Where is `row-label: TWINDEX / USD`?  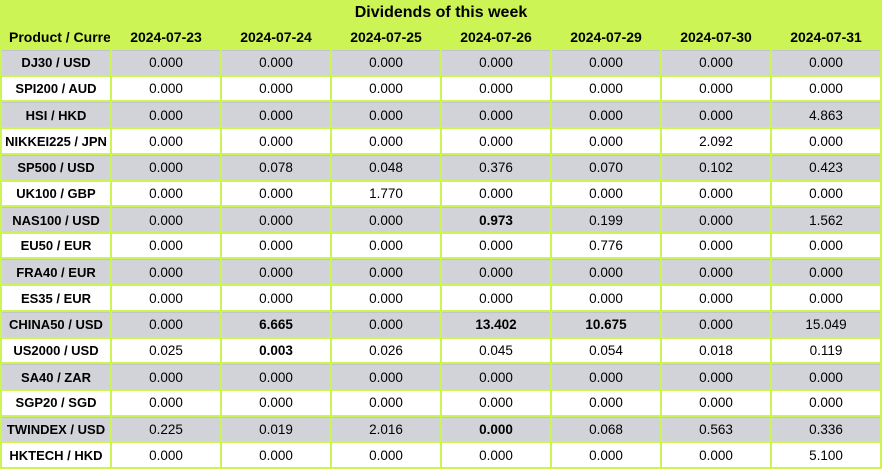 row-label: TWINDEX / USD is located at coordinates (56, 429).